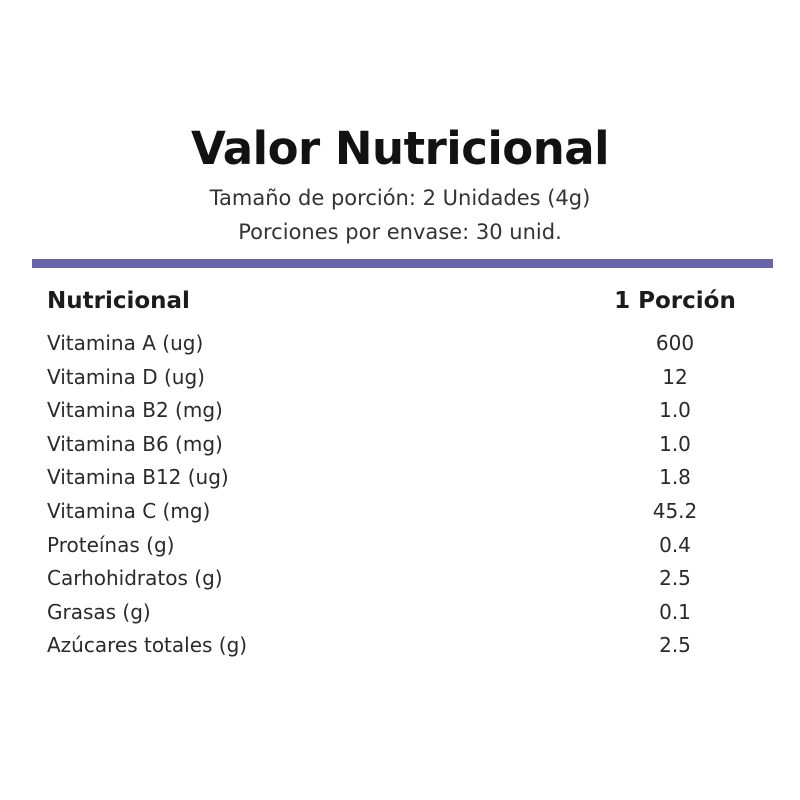  I want to click on nutrient-name: Proteínas (g), so click(111, 544).